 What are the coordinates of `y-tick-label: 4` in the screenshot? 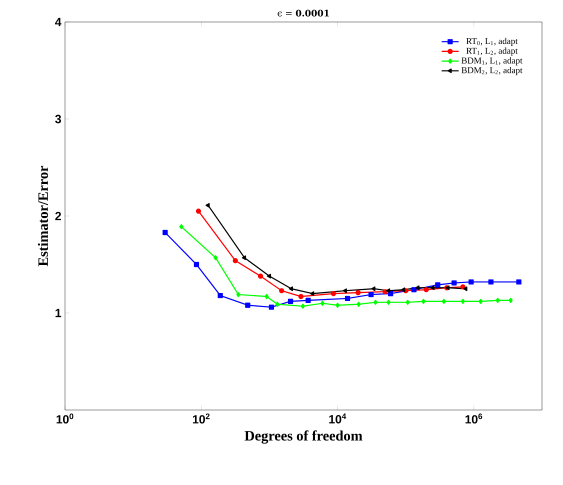 It's located at (58, 22).